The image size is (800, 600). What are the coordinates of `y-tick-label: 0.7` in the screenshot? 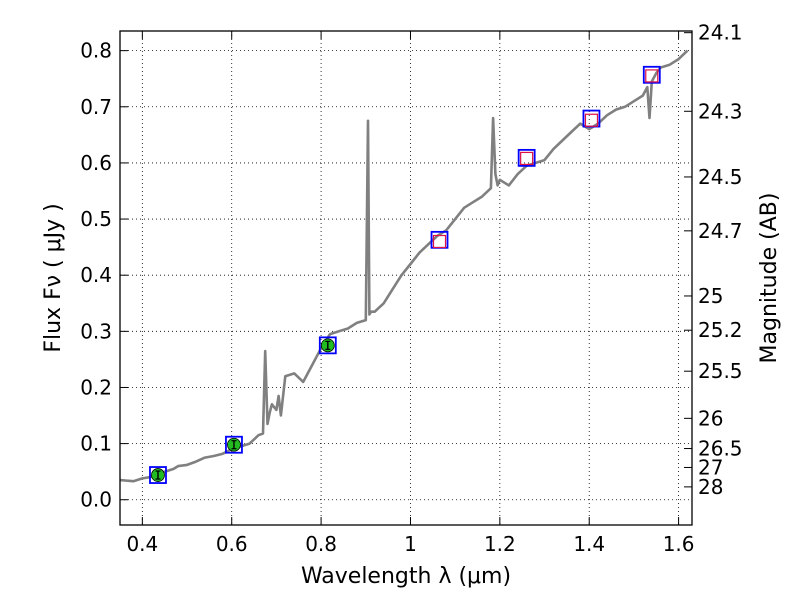 It's located at (96, 107).